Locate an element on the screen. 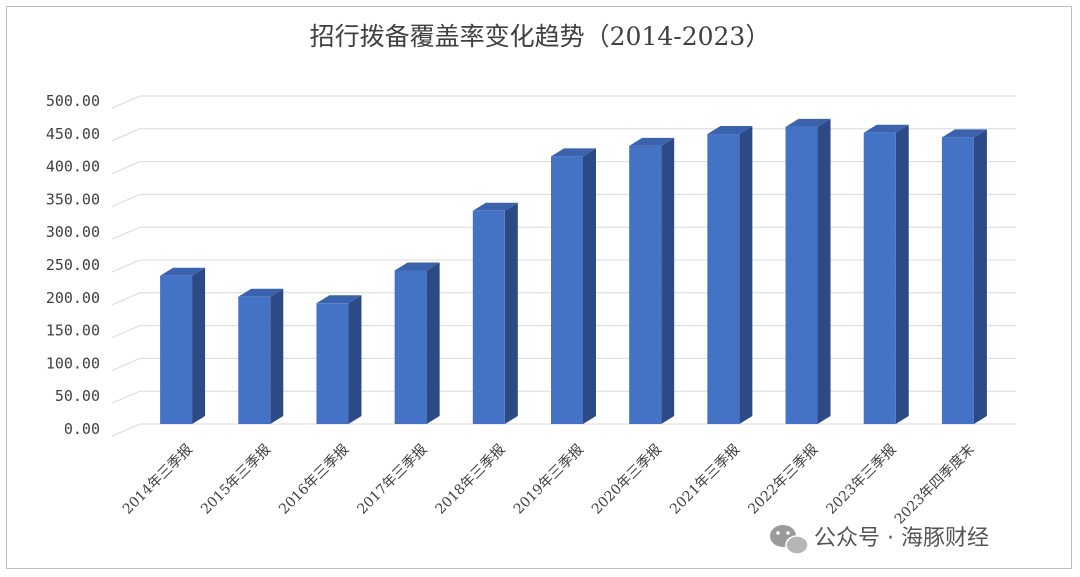 This screenshot has height=577, width=1080. x-tick-label: 2020年三季报 is located at coordinates (627, 480).